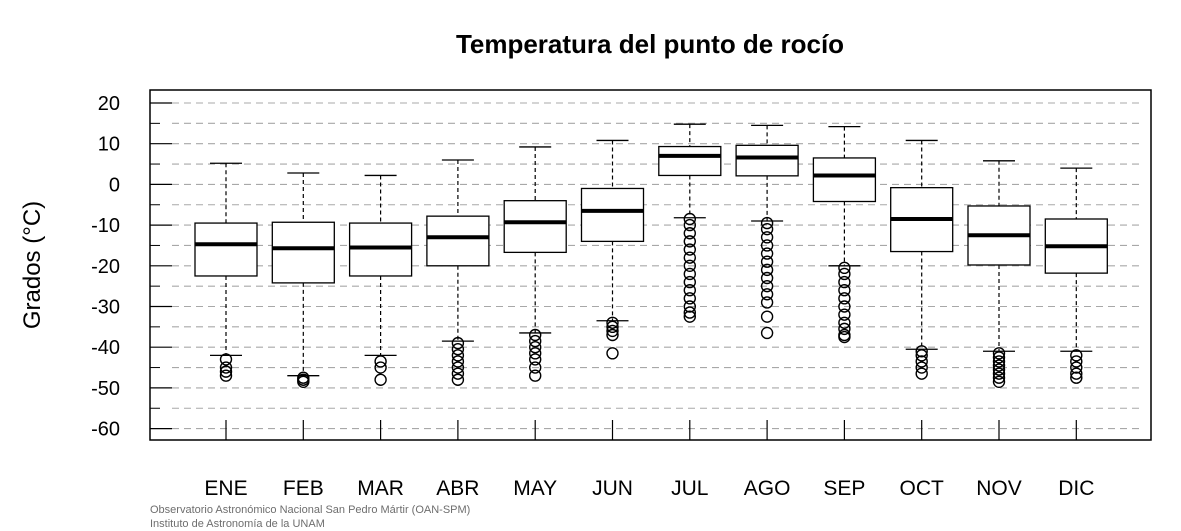 The height and width of the screenshot is (531, 1181). Describe the element at coordinates (109, 104) in the screenshot. I see `y-tick-label: 20` at that location.